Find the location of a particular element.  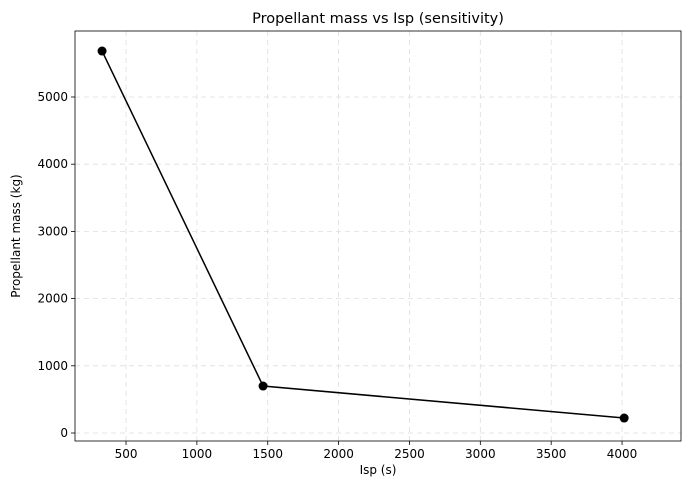

x-tick-label: 2500 is located at coordinates (409, 454).